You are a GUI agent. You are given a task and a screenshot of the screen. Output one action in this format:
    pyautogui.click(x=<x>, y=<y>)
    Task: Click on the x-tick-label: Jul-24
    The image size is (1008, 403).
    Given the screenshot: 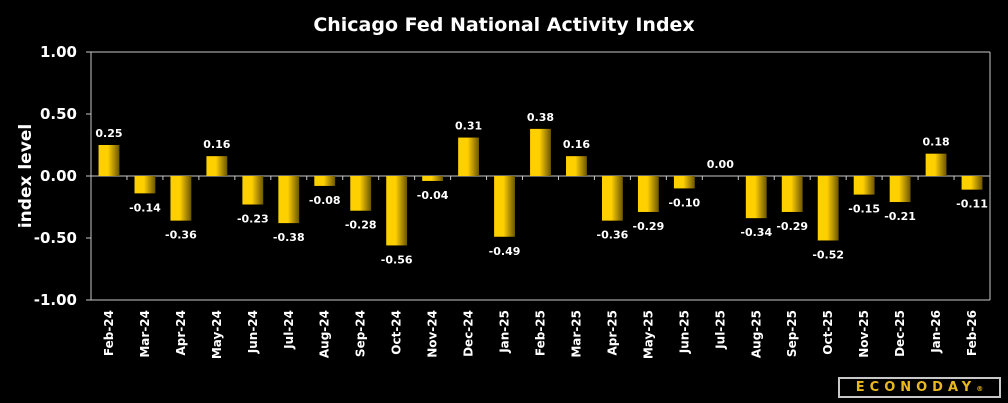 What is the action you would take?
    pyautogui.click(x=289, y=330)
    